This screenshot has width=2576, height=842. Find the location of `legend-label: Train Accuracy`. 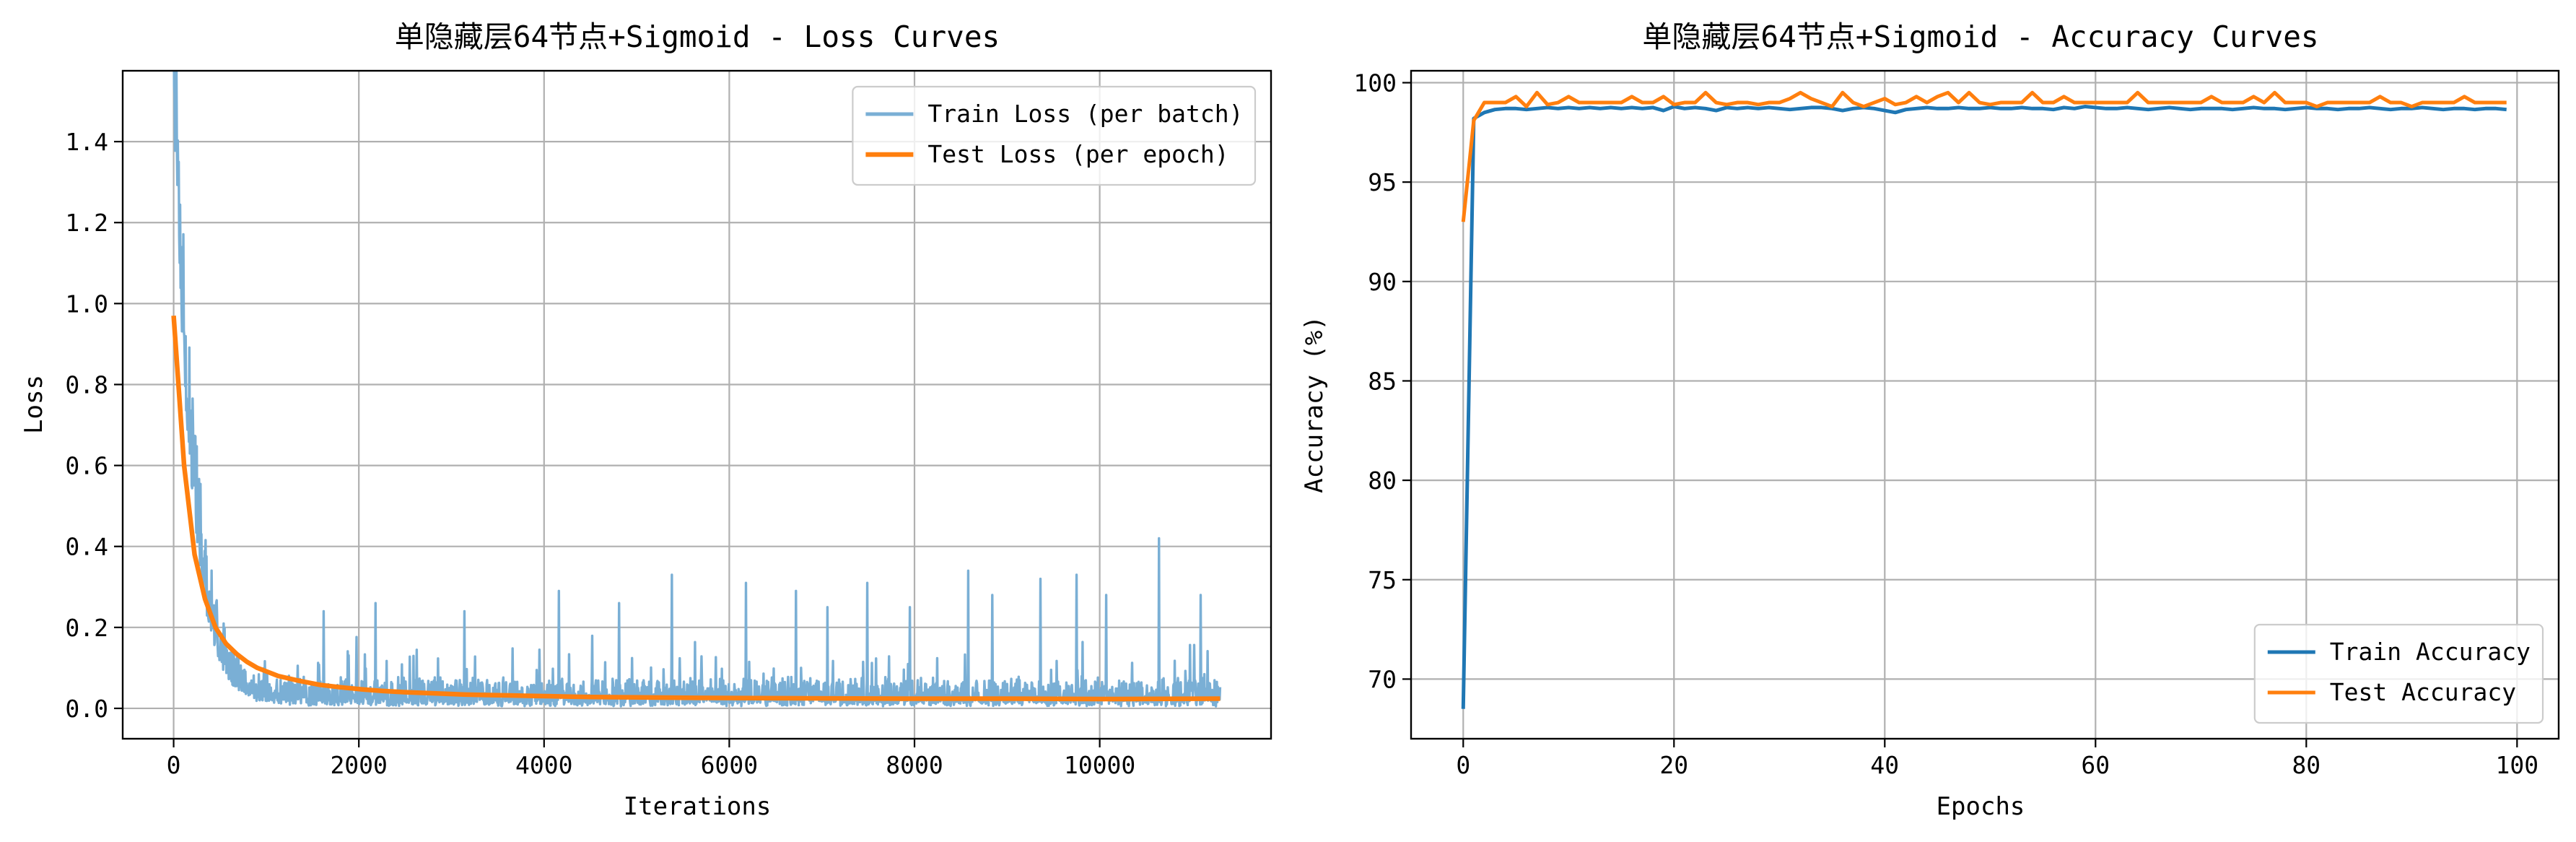

legend-label: Train Accuracy is located at coordinates (2430, 652).